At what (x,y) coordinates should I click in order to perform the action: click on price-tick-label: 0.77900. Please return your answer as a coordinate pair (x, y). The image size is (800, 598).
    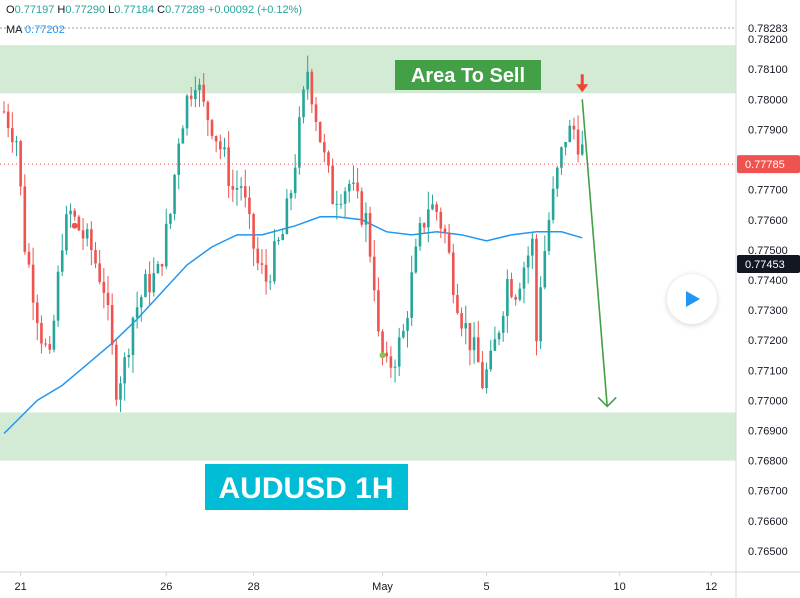
    Looking at the image, I should click on (768, 130).